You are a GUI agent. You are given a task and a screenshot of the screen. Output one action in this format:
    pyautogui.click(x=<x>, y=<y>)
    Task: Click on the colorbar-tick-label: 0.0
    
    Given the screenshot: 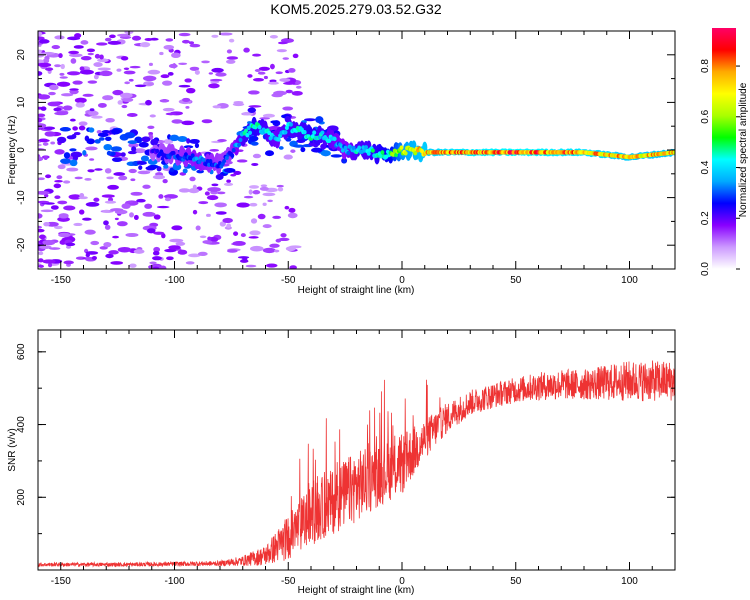 What is the action you would take?
    pyautogui.click(x=705, y=269)
    